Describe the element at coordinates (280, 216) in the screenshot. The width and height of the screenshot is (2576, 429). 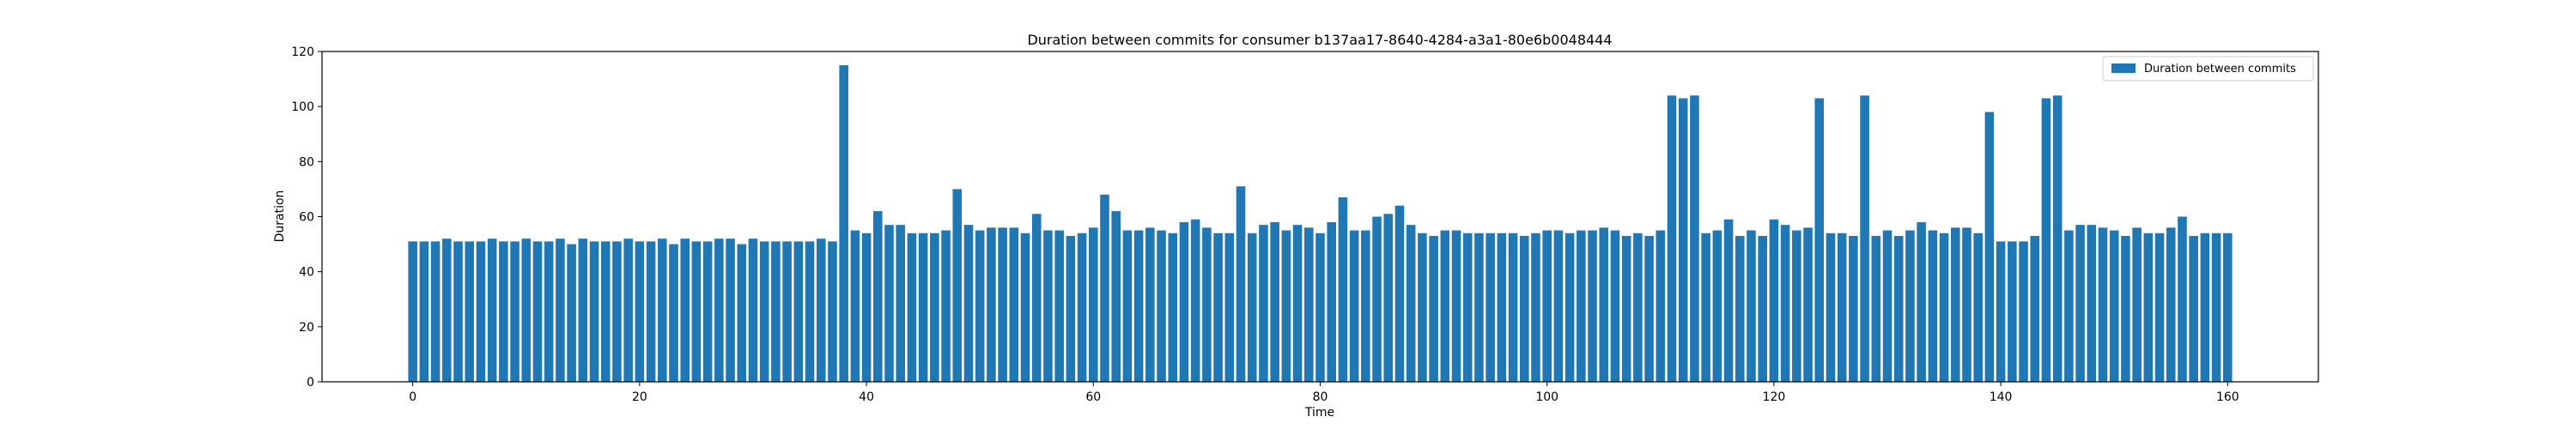
I see `y-axis-label: Duration` at that location.